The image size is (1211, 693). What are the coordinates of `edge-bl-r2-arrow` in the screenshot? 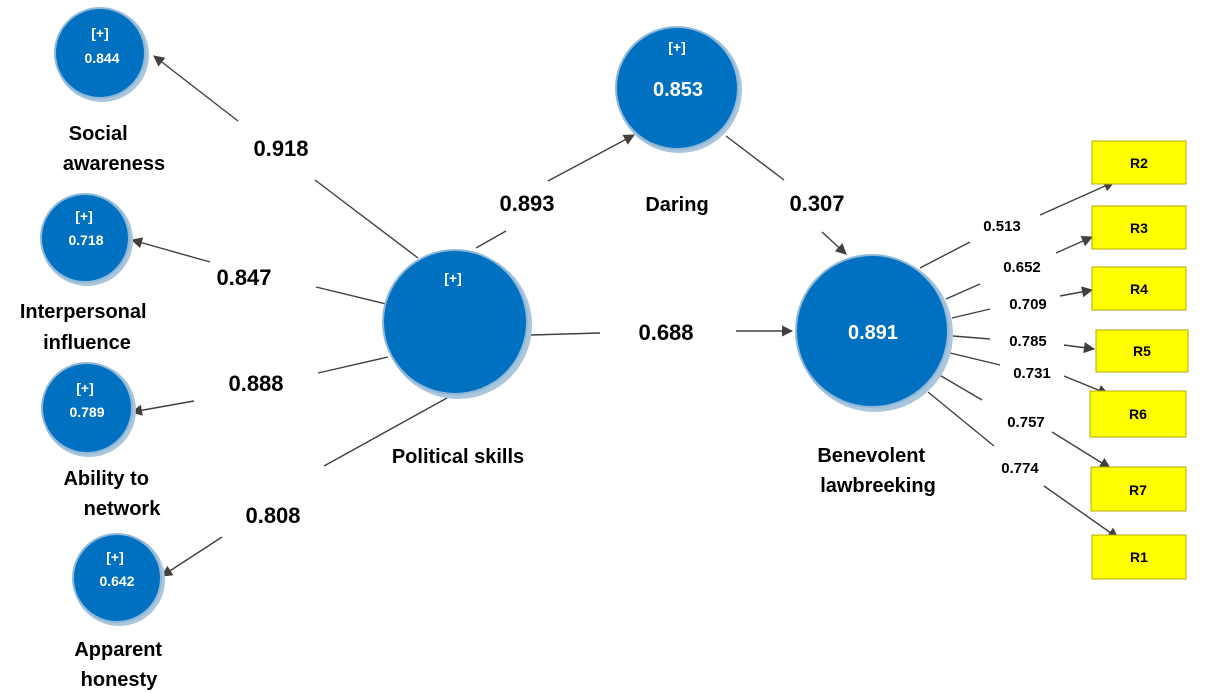 It's located at (1077, 198).